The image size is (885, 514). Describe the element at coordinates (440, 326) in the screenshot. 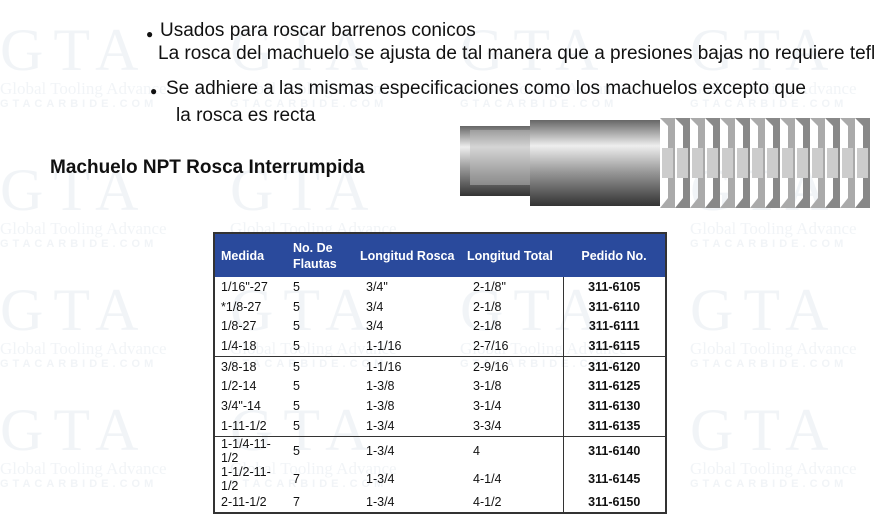

I see `table-row: 1/8-27 5 3/4 2-1/8 311-6111` at that location.